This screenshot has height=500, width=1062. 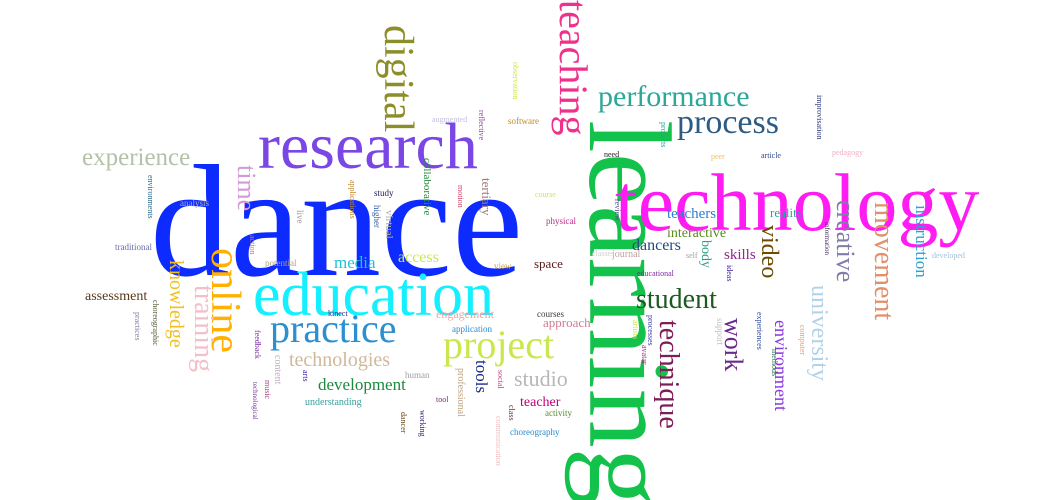 I want to click on word-live: live, so click(x=300, y=217).